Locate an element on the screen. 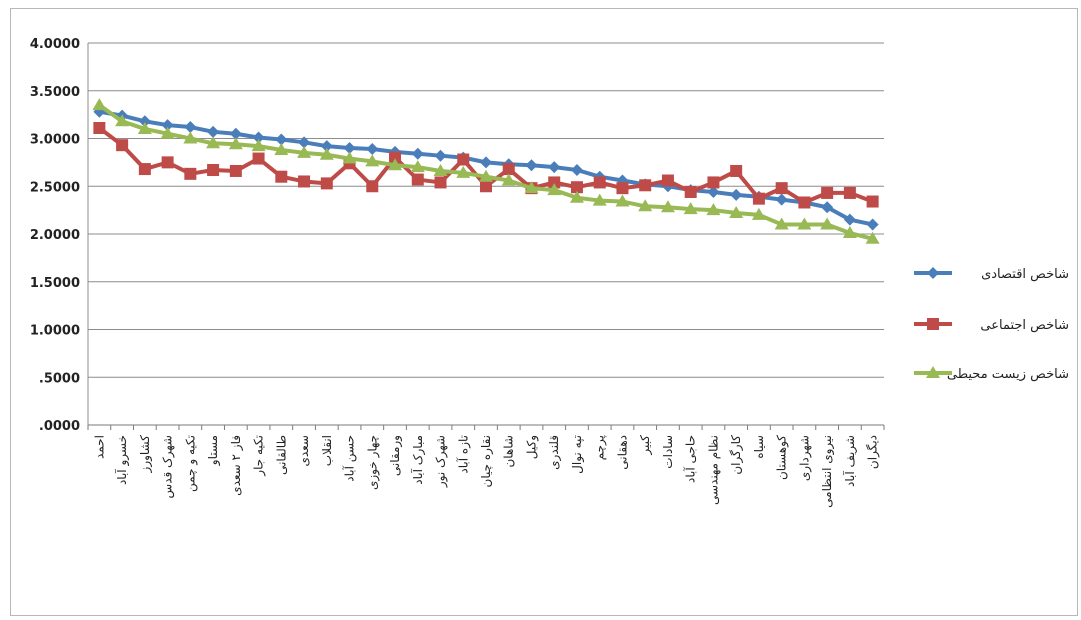  y-tick-label: 3.0000 is located at coordinates (55, 140).